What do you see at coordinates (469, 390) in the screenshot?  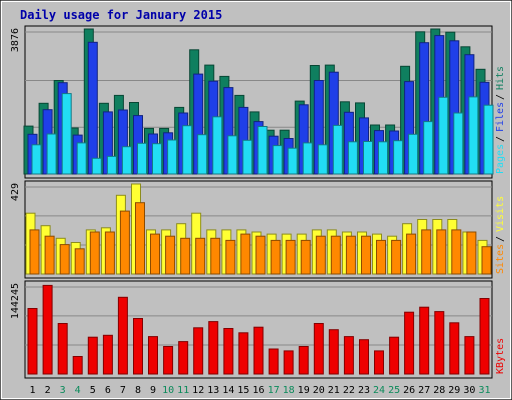 I see `x-tick-label: 30` at bounding box center [469, 390].